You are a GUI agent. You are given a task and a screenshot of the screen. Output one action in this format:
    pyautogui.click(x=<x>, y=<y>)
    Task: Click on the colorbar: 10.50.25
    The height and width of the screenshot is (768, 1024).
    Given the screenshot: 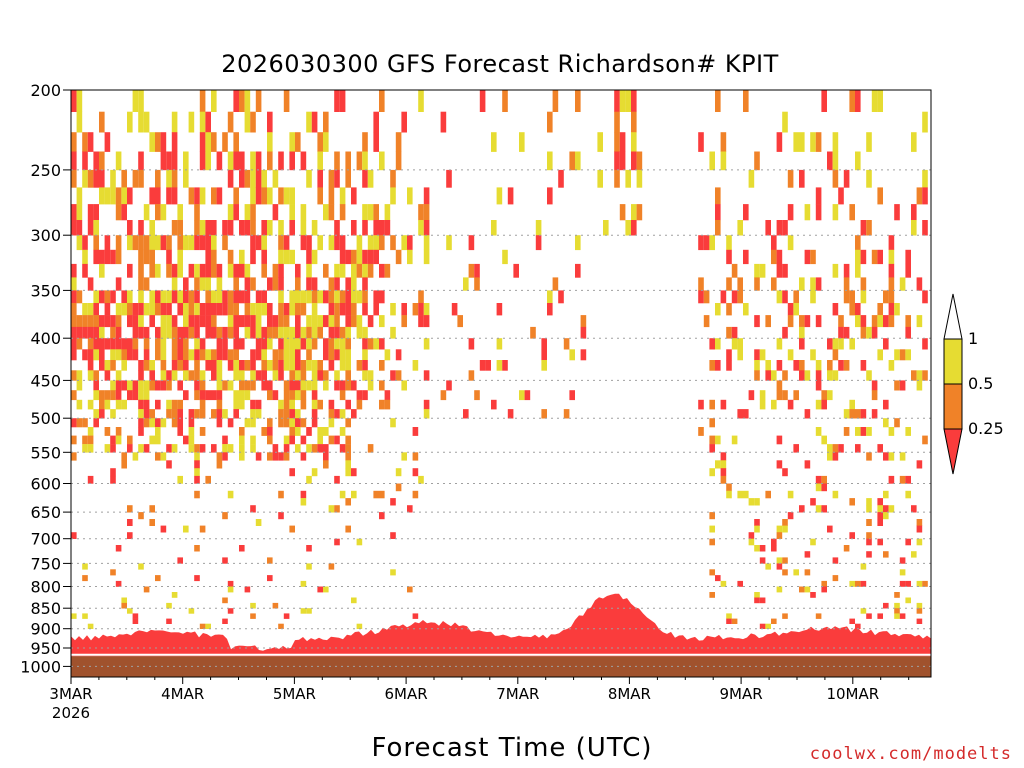 What is the action you would take?
    pyautogui.click(x=973, y=384)
    